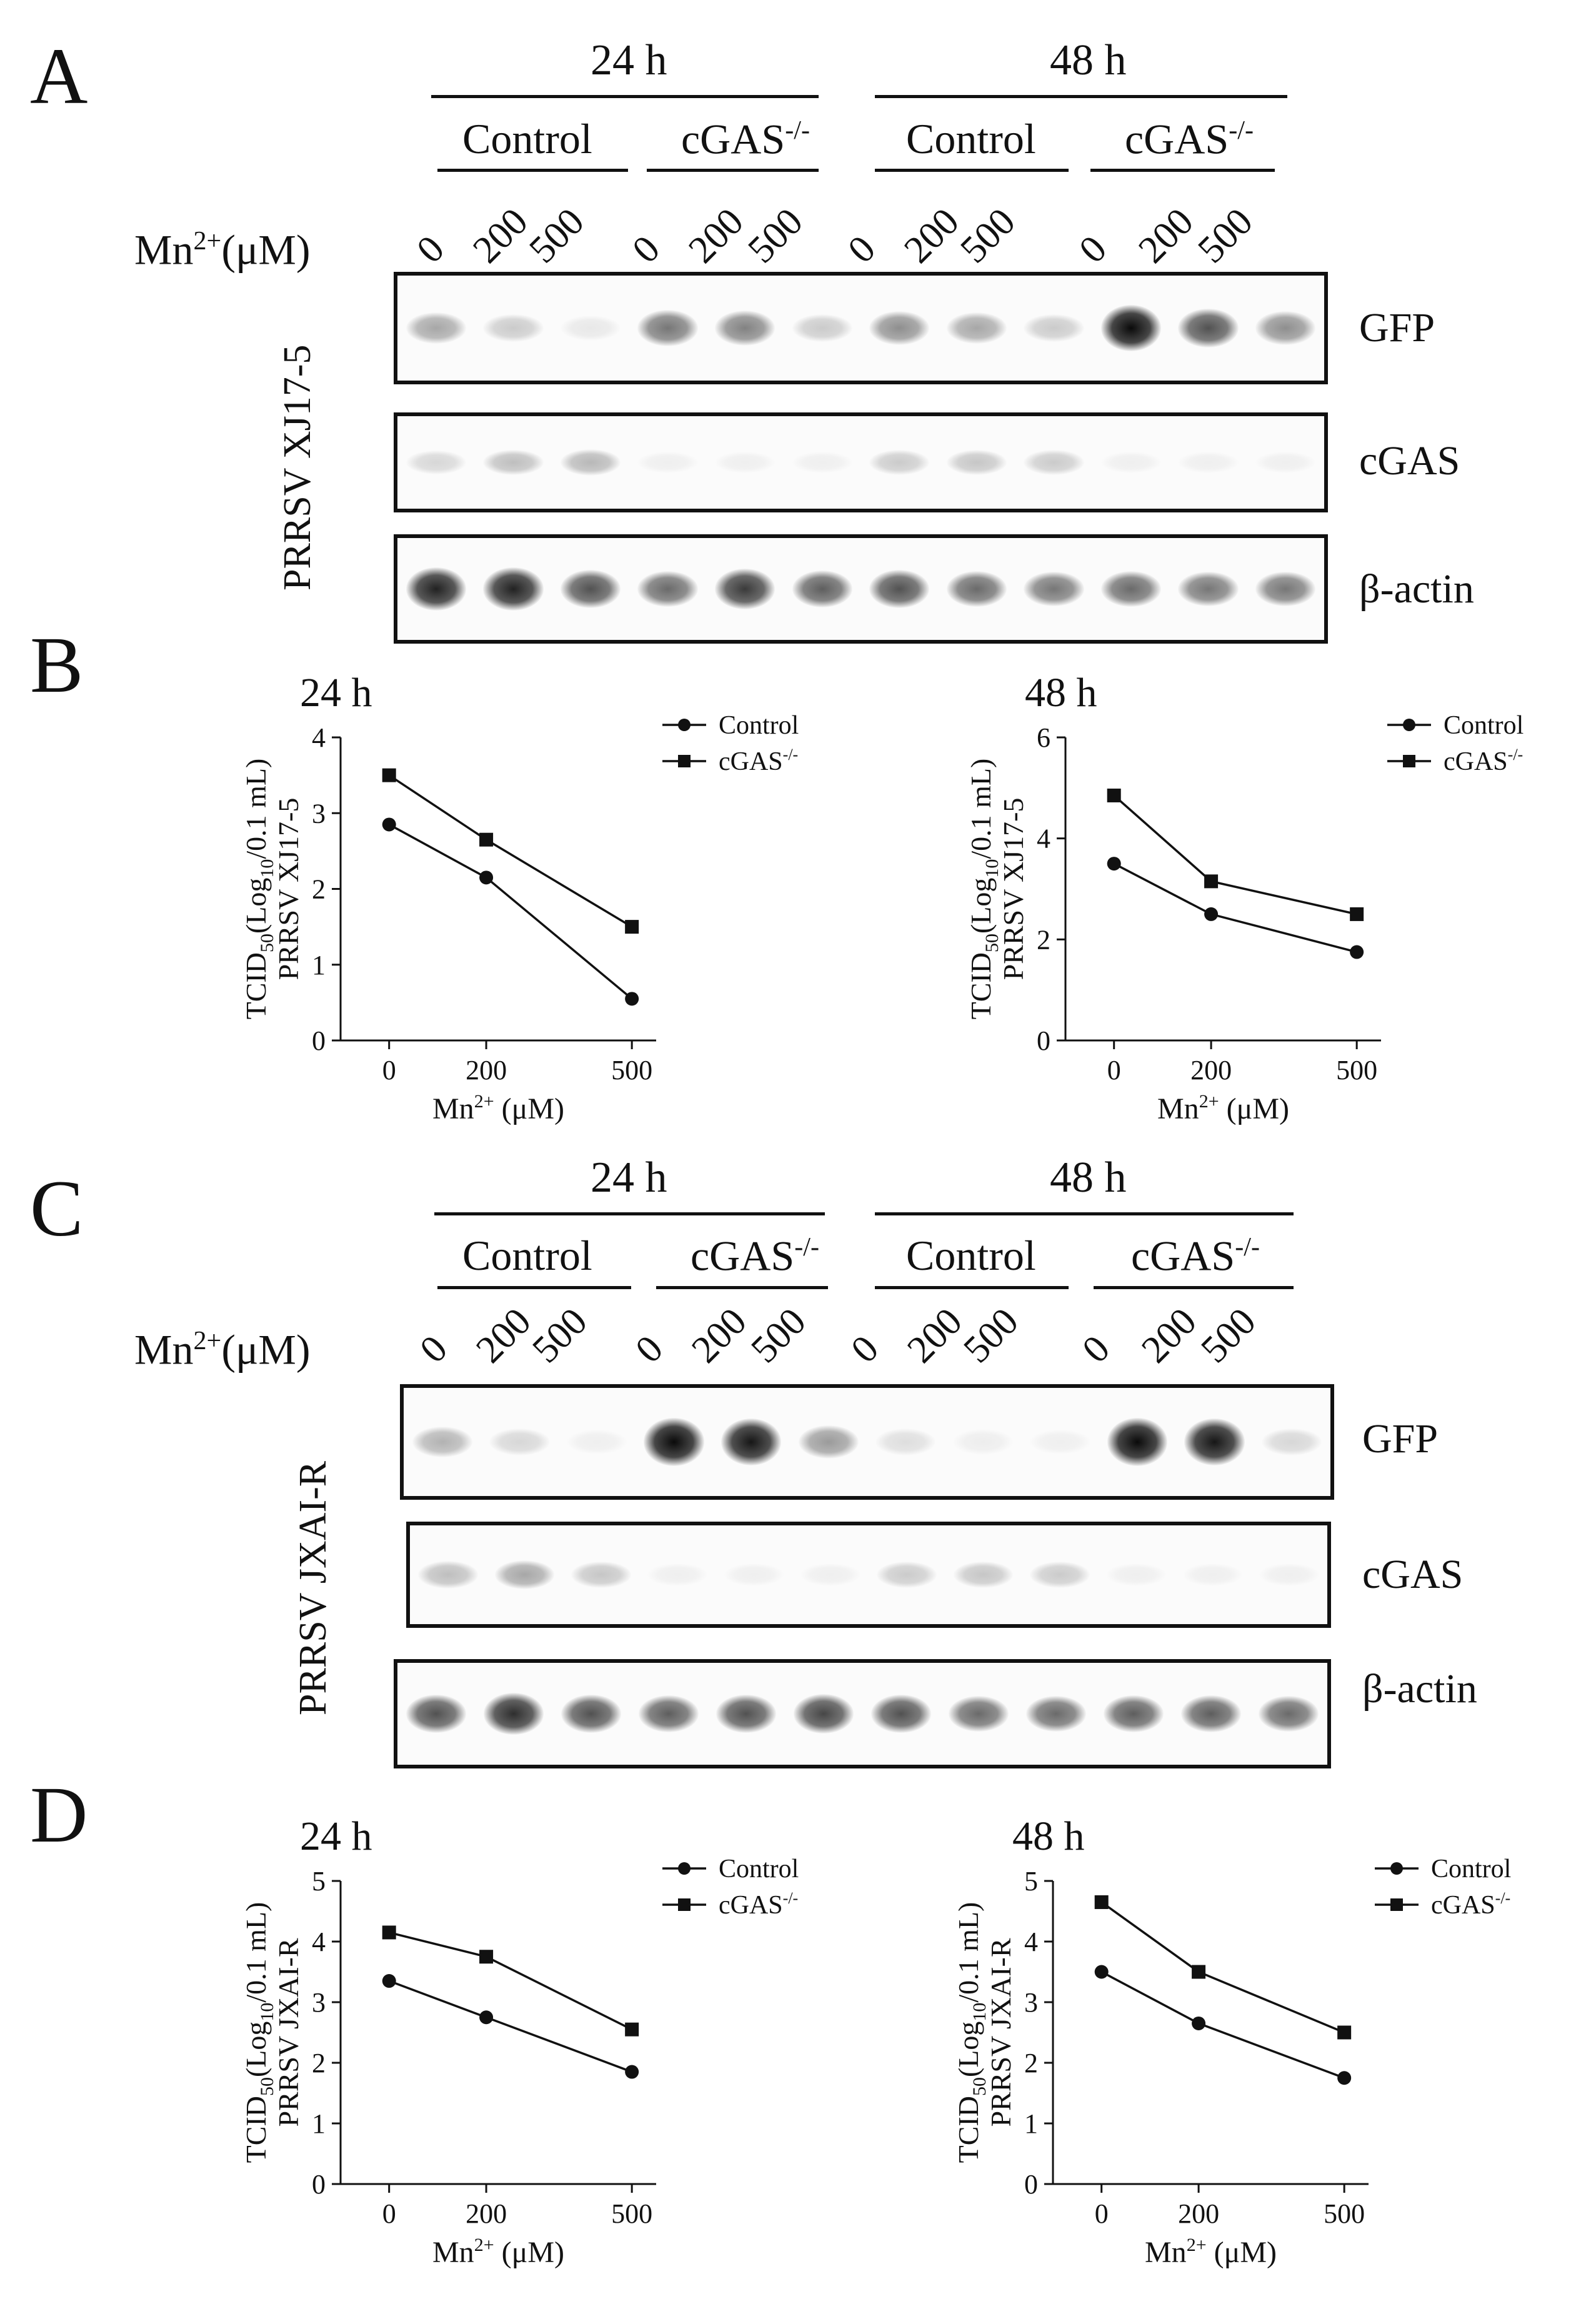 The width and height of the screenshot is (1596, 2309). What do you see at coordinates (57, 1208) in the screenshot?
I see `panel-letter-c: C` at bounding box center [57, 1208].